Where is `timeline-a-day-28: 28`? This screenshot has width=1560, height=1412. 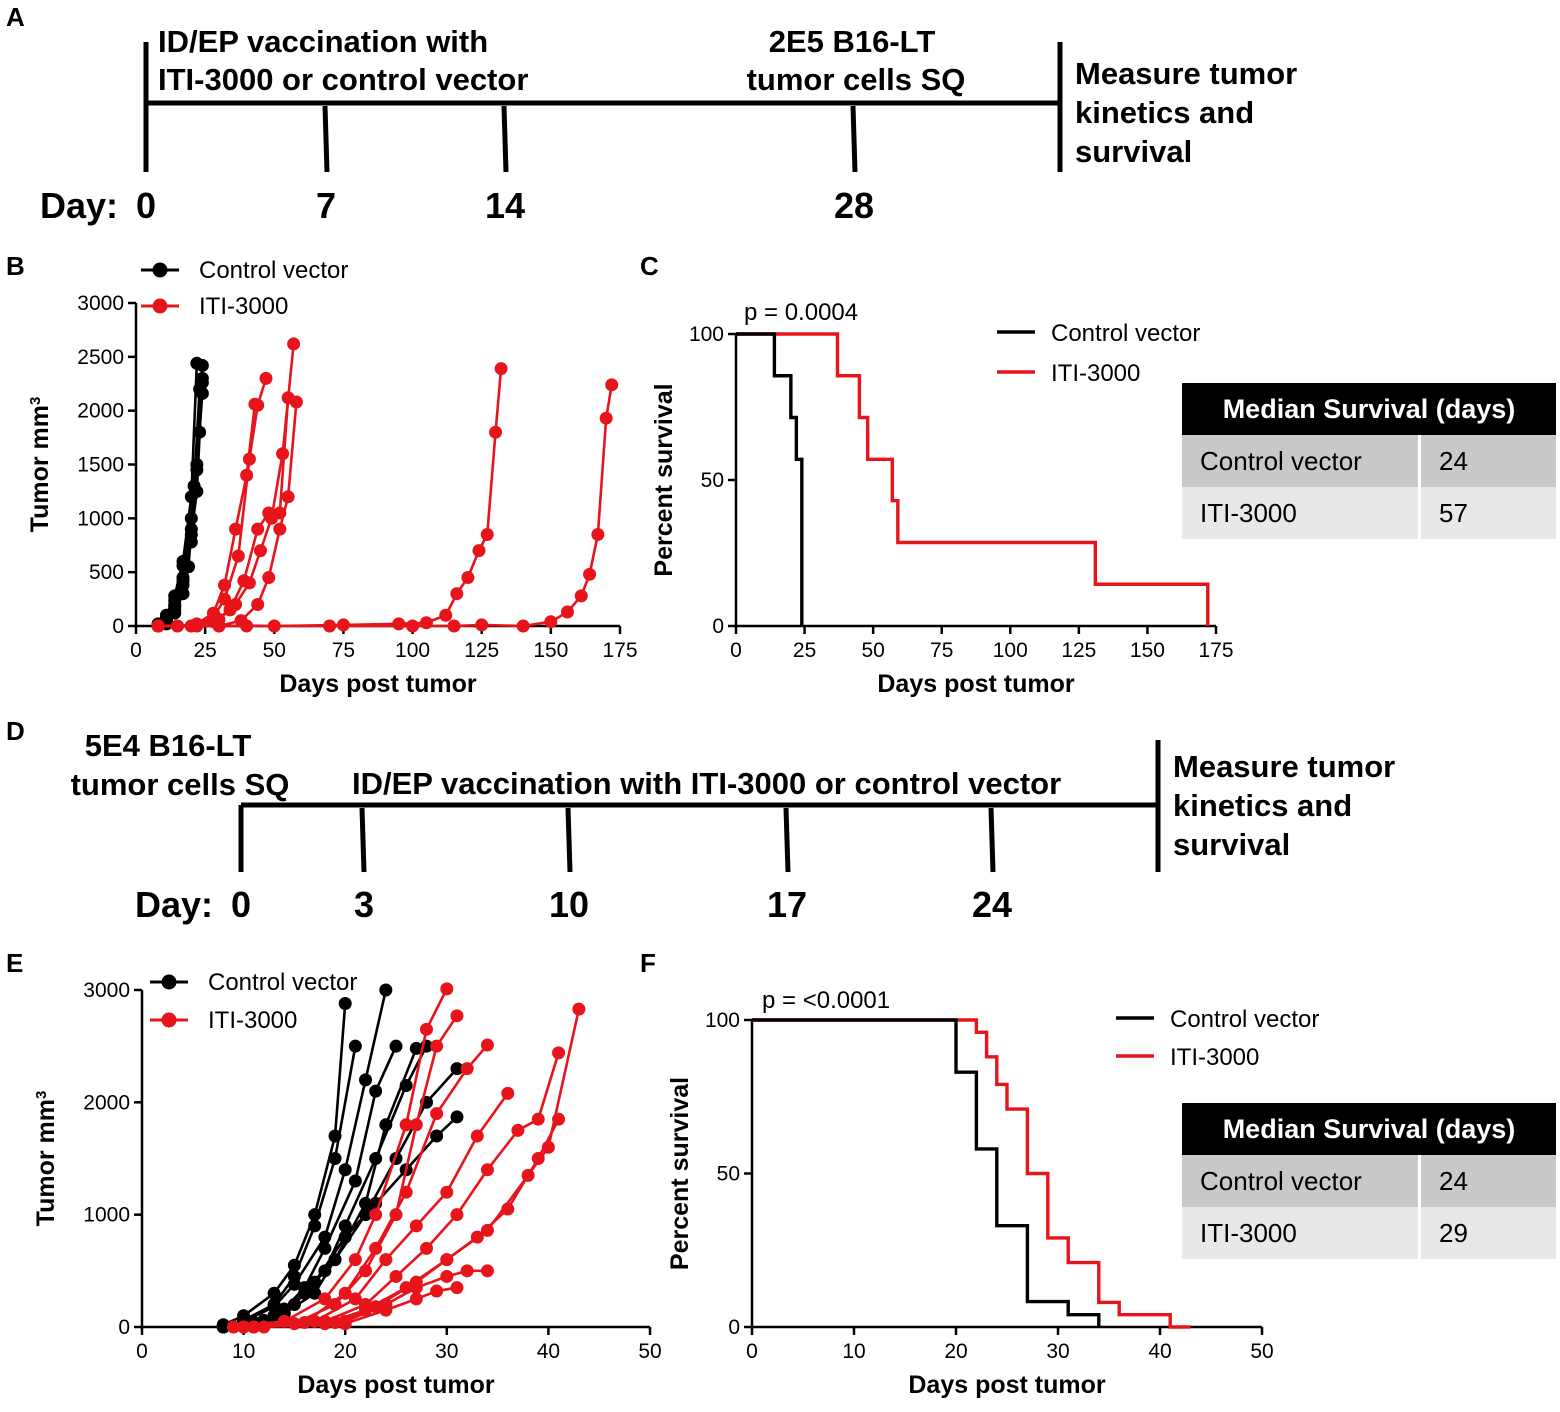
timeline-a-day-28: 28 is located at coordinates (854, 205).